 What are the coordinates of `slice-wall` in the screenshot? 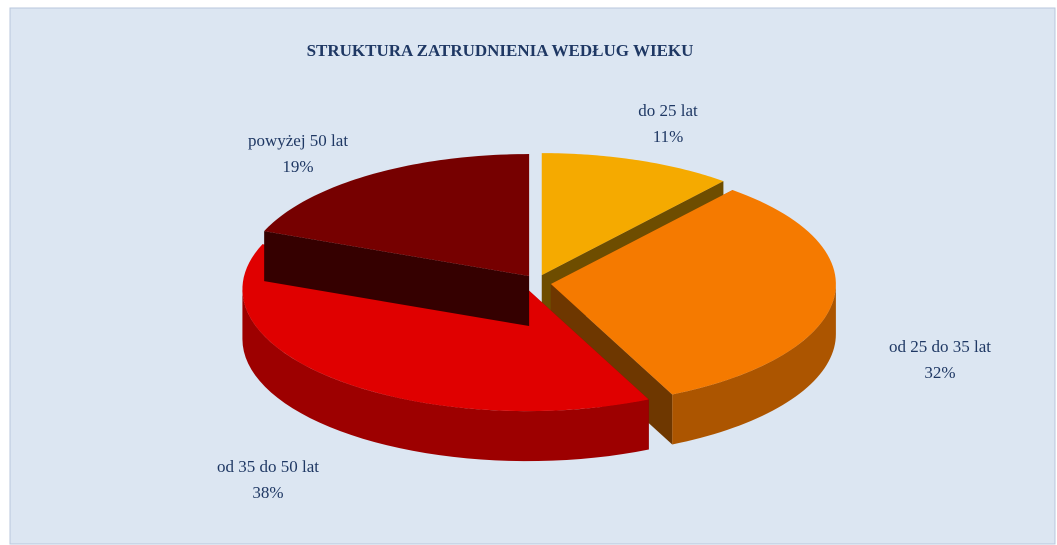 It's located at (397, 279).